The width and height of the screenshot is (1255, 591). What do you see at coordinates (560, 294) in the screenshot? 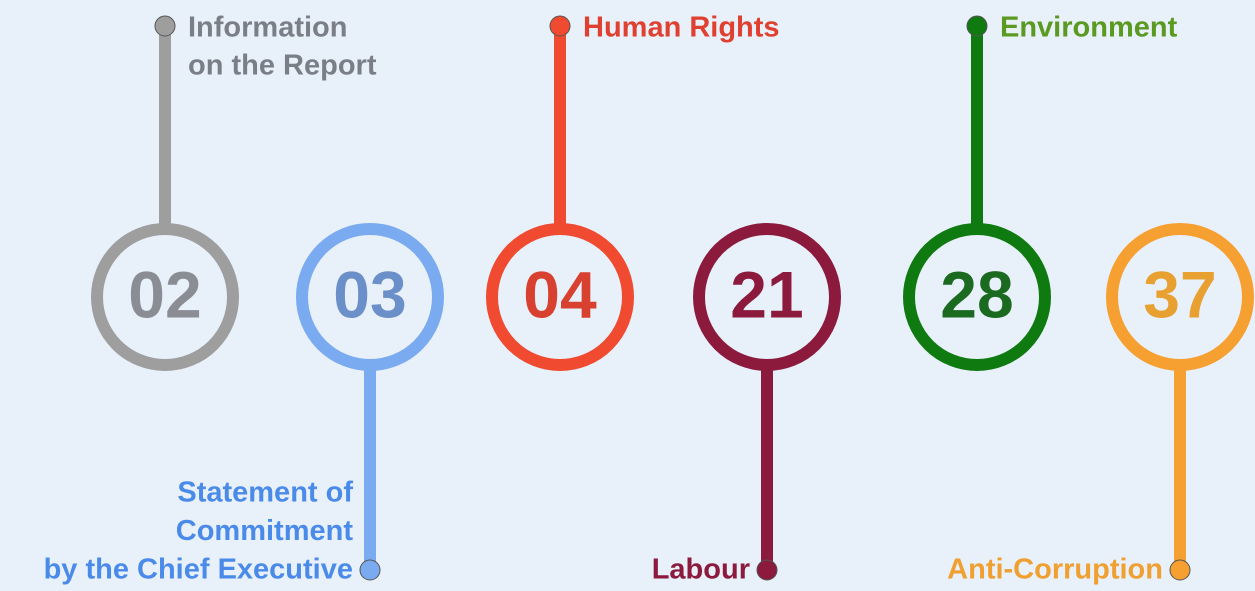
I see `page-number: 04` at bounding box center [560, 294].